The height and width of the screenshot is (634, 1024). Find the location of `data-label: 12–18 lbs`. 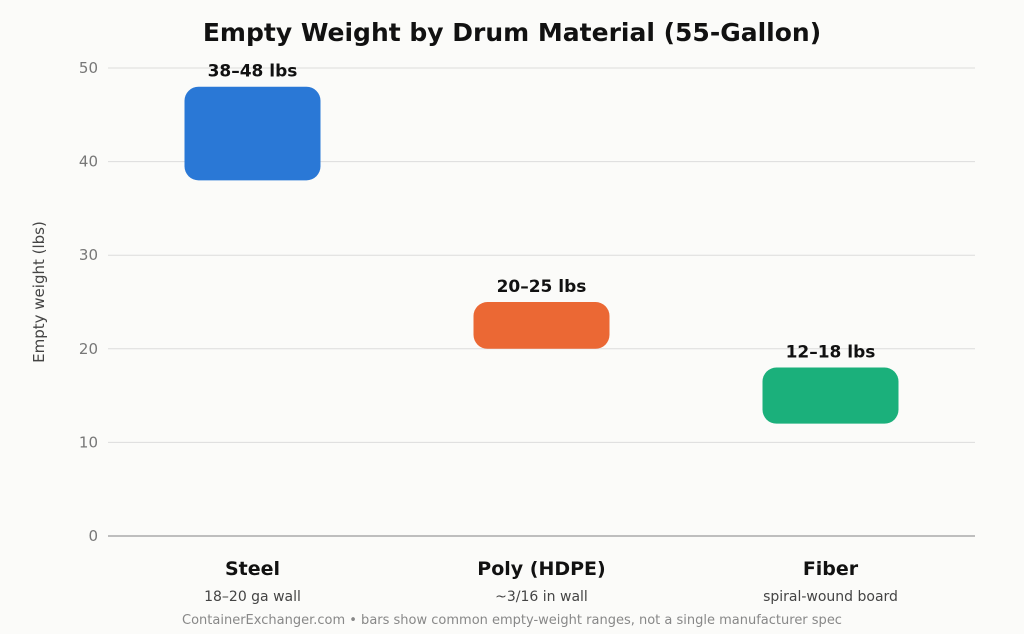

data-label: 12–18 lbs is located at coordinates (831, 353).